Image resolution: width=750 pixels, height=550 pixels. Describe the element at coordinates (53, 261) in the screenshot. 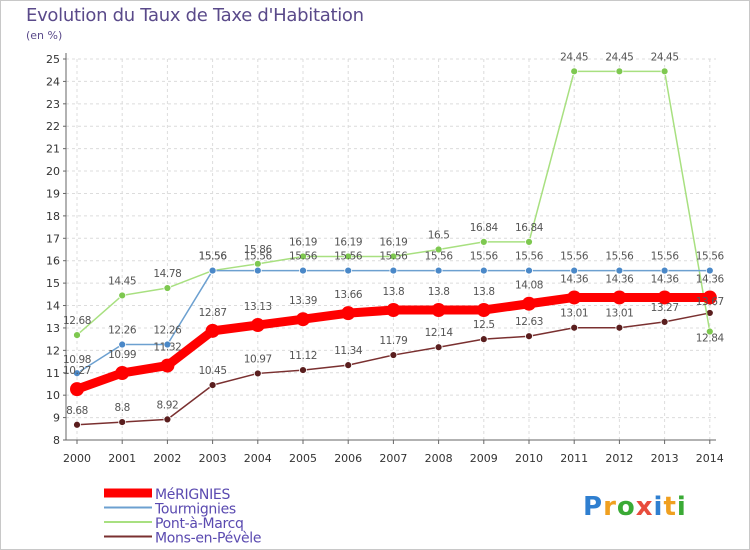

I see `y-tick-label: 16` at that location.